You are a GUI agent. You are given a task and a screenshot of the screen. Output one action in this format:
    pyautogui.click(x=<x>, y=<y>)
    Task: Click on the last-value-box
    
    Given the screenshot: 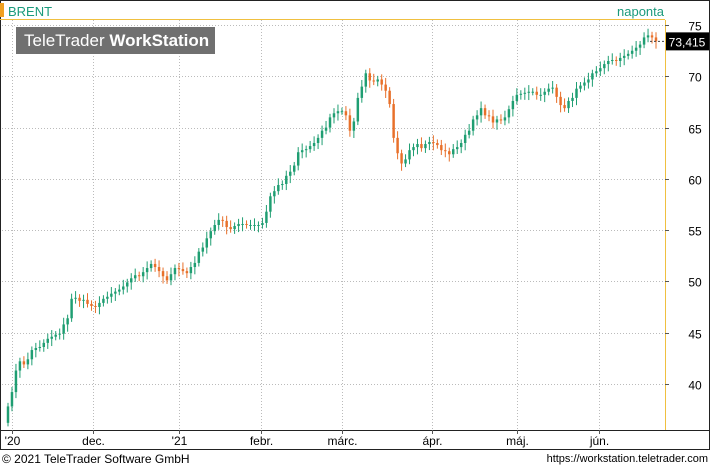 What is the action you would take?
    pyautogui.click(x=687, y=41)
    